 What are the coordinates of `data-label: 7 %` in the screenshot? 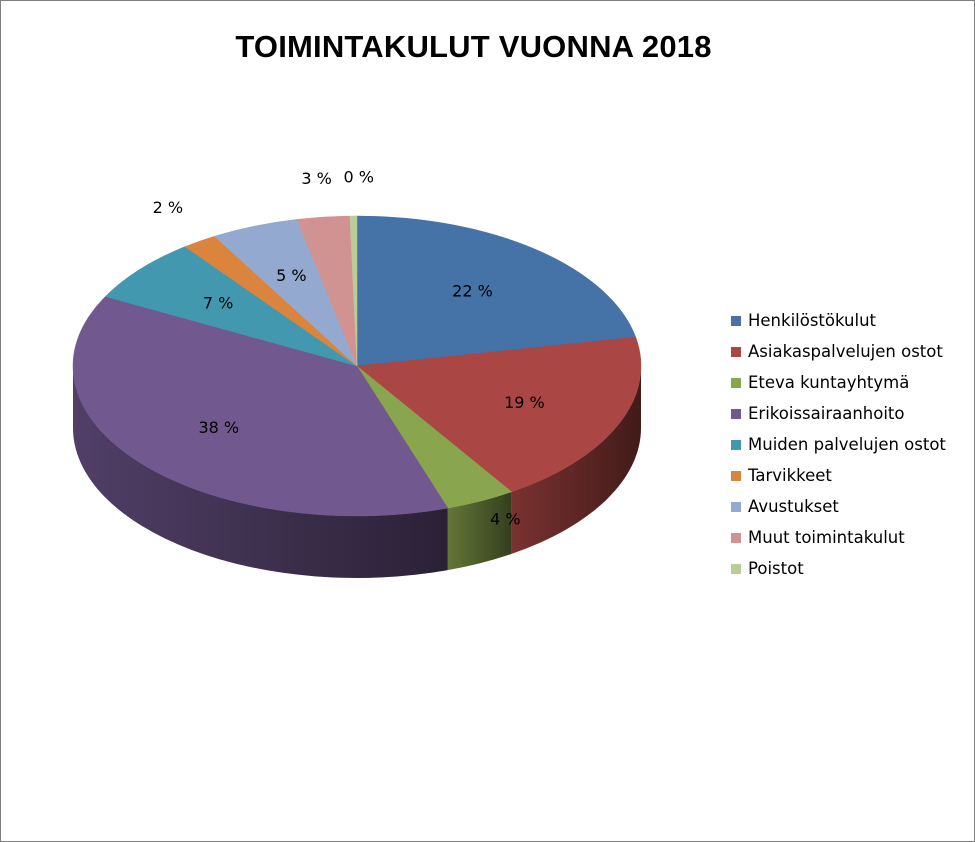 It's located at (218, 303).